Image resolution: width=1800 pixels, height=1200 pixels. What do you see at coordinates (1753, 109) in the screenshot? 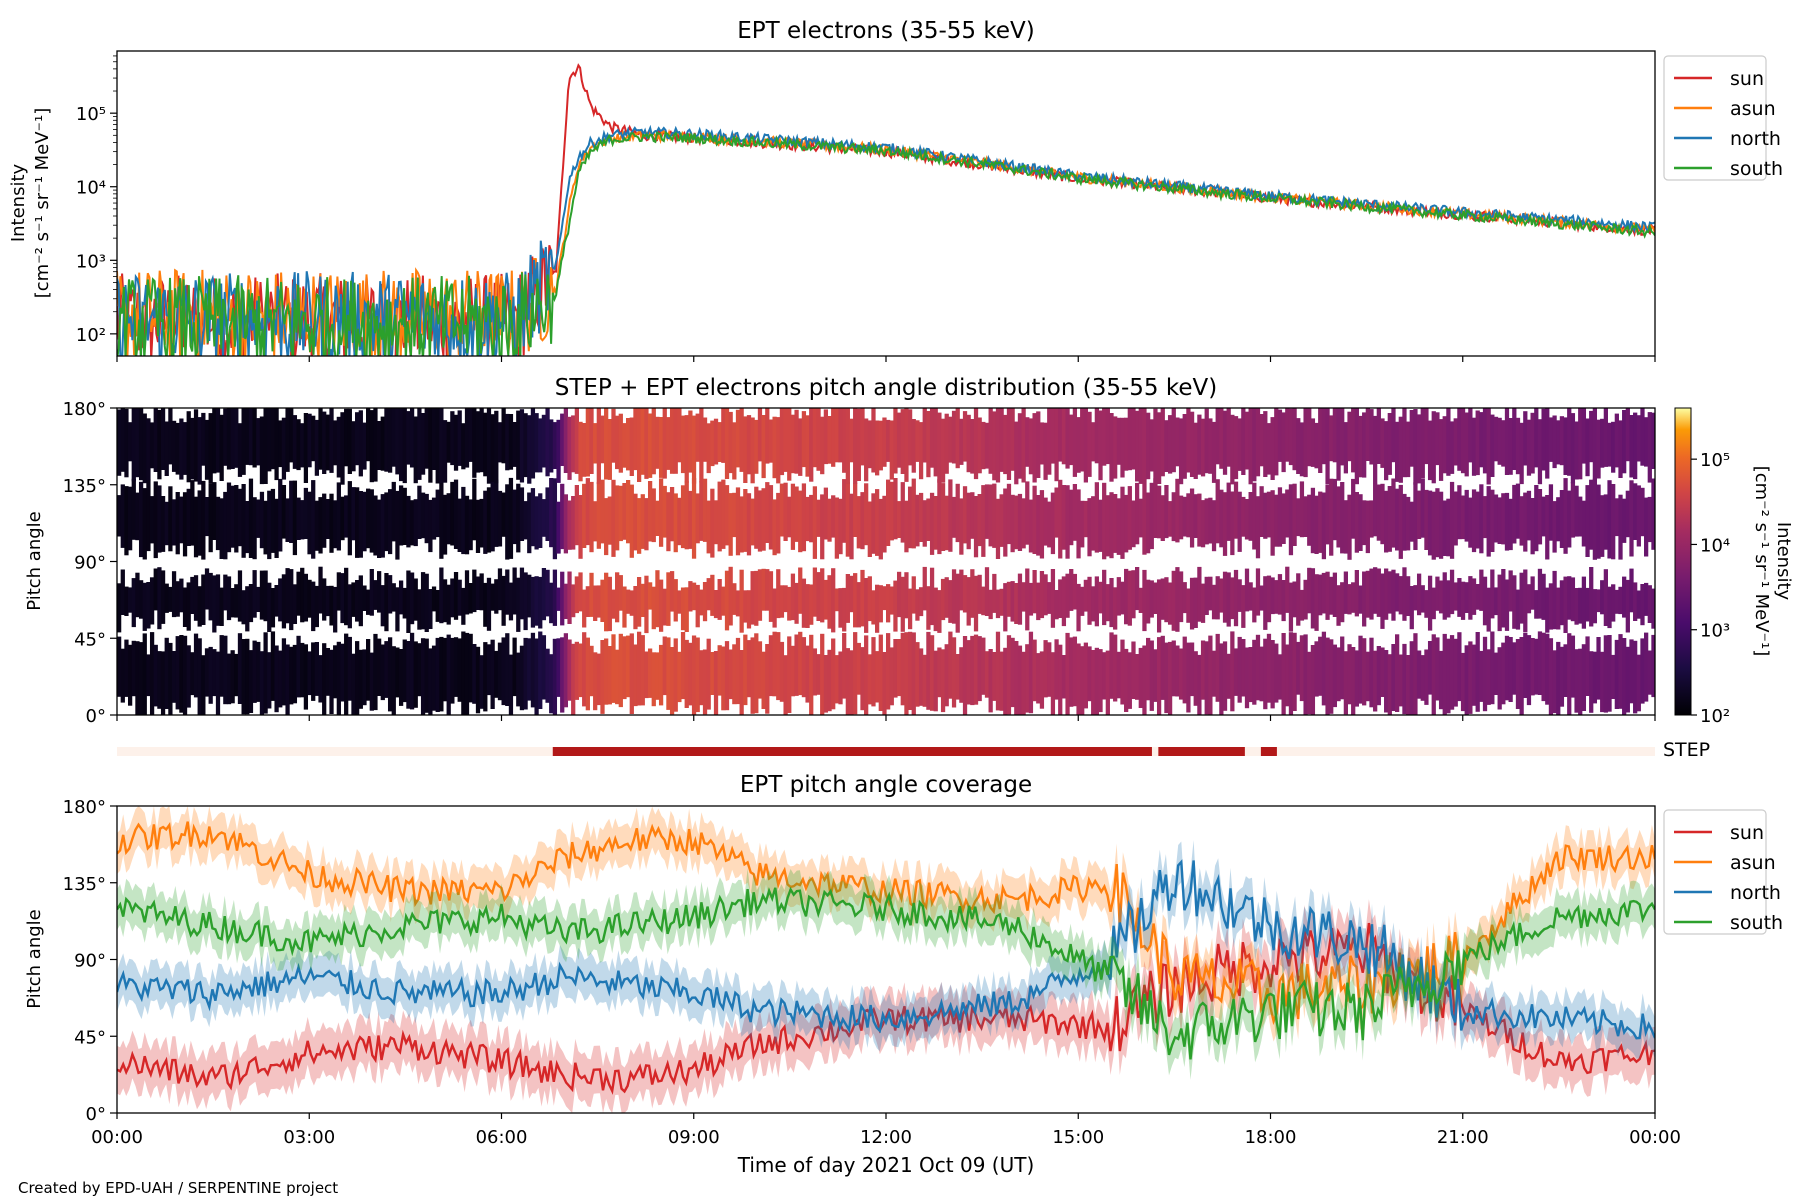
I see `legend-label-asun: asun` at bounding box center [1753, 109].